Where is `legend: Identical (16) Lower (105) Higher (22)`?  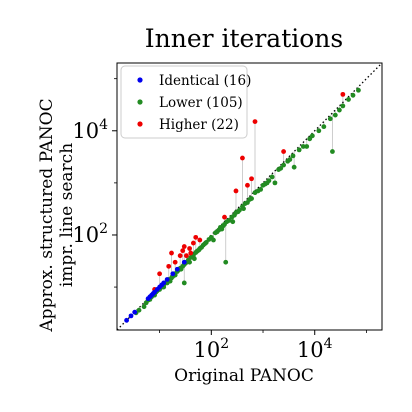
legend: Identical (16) Lower (105) Higher (22) is located at coordinates (185, 102).